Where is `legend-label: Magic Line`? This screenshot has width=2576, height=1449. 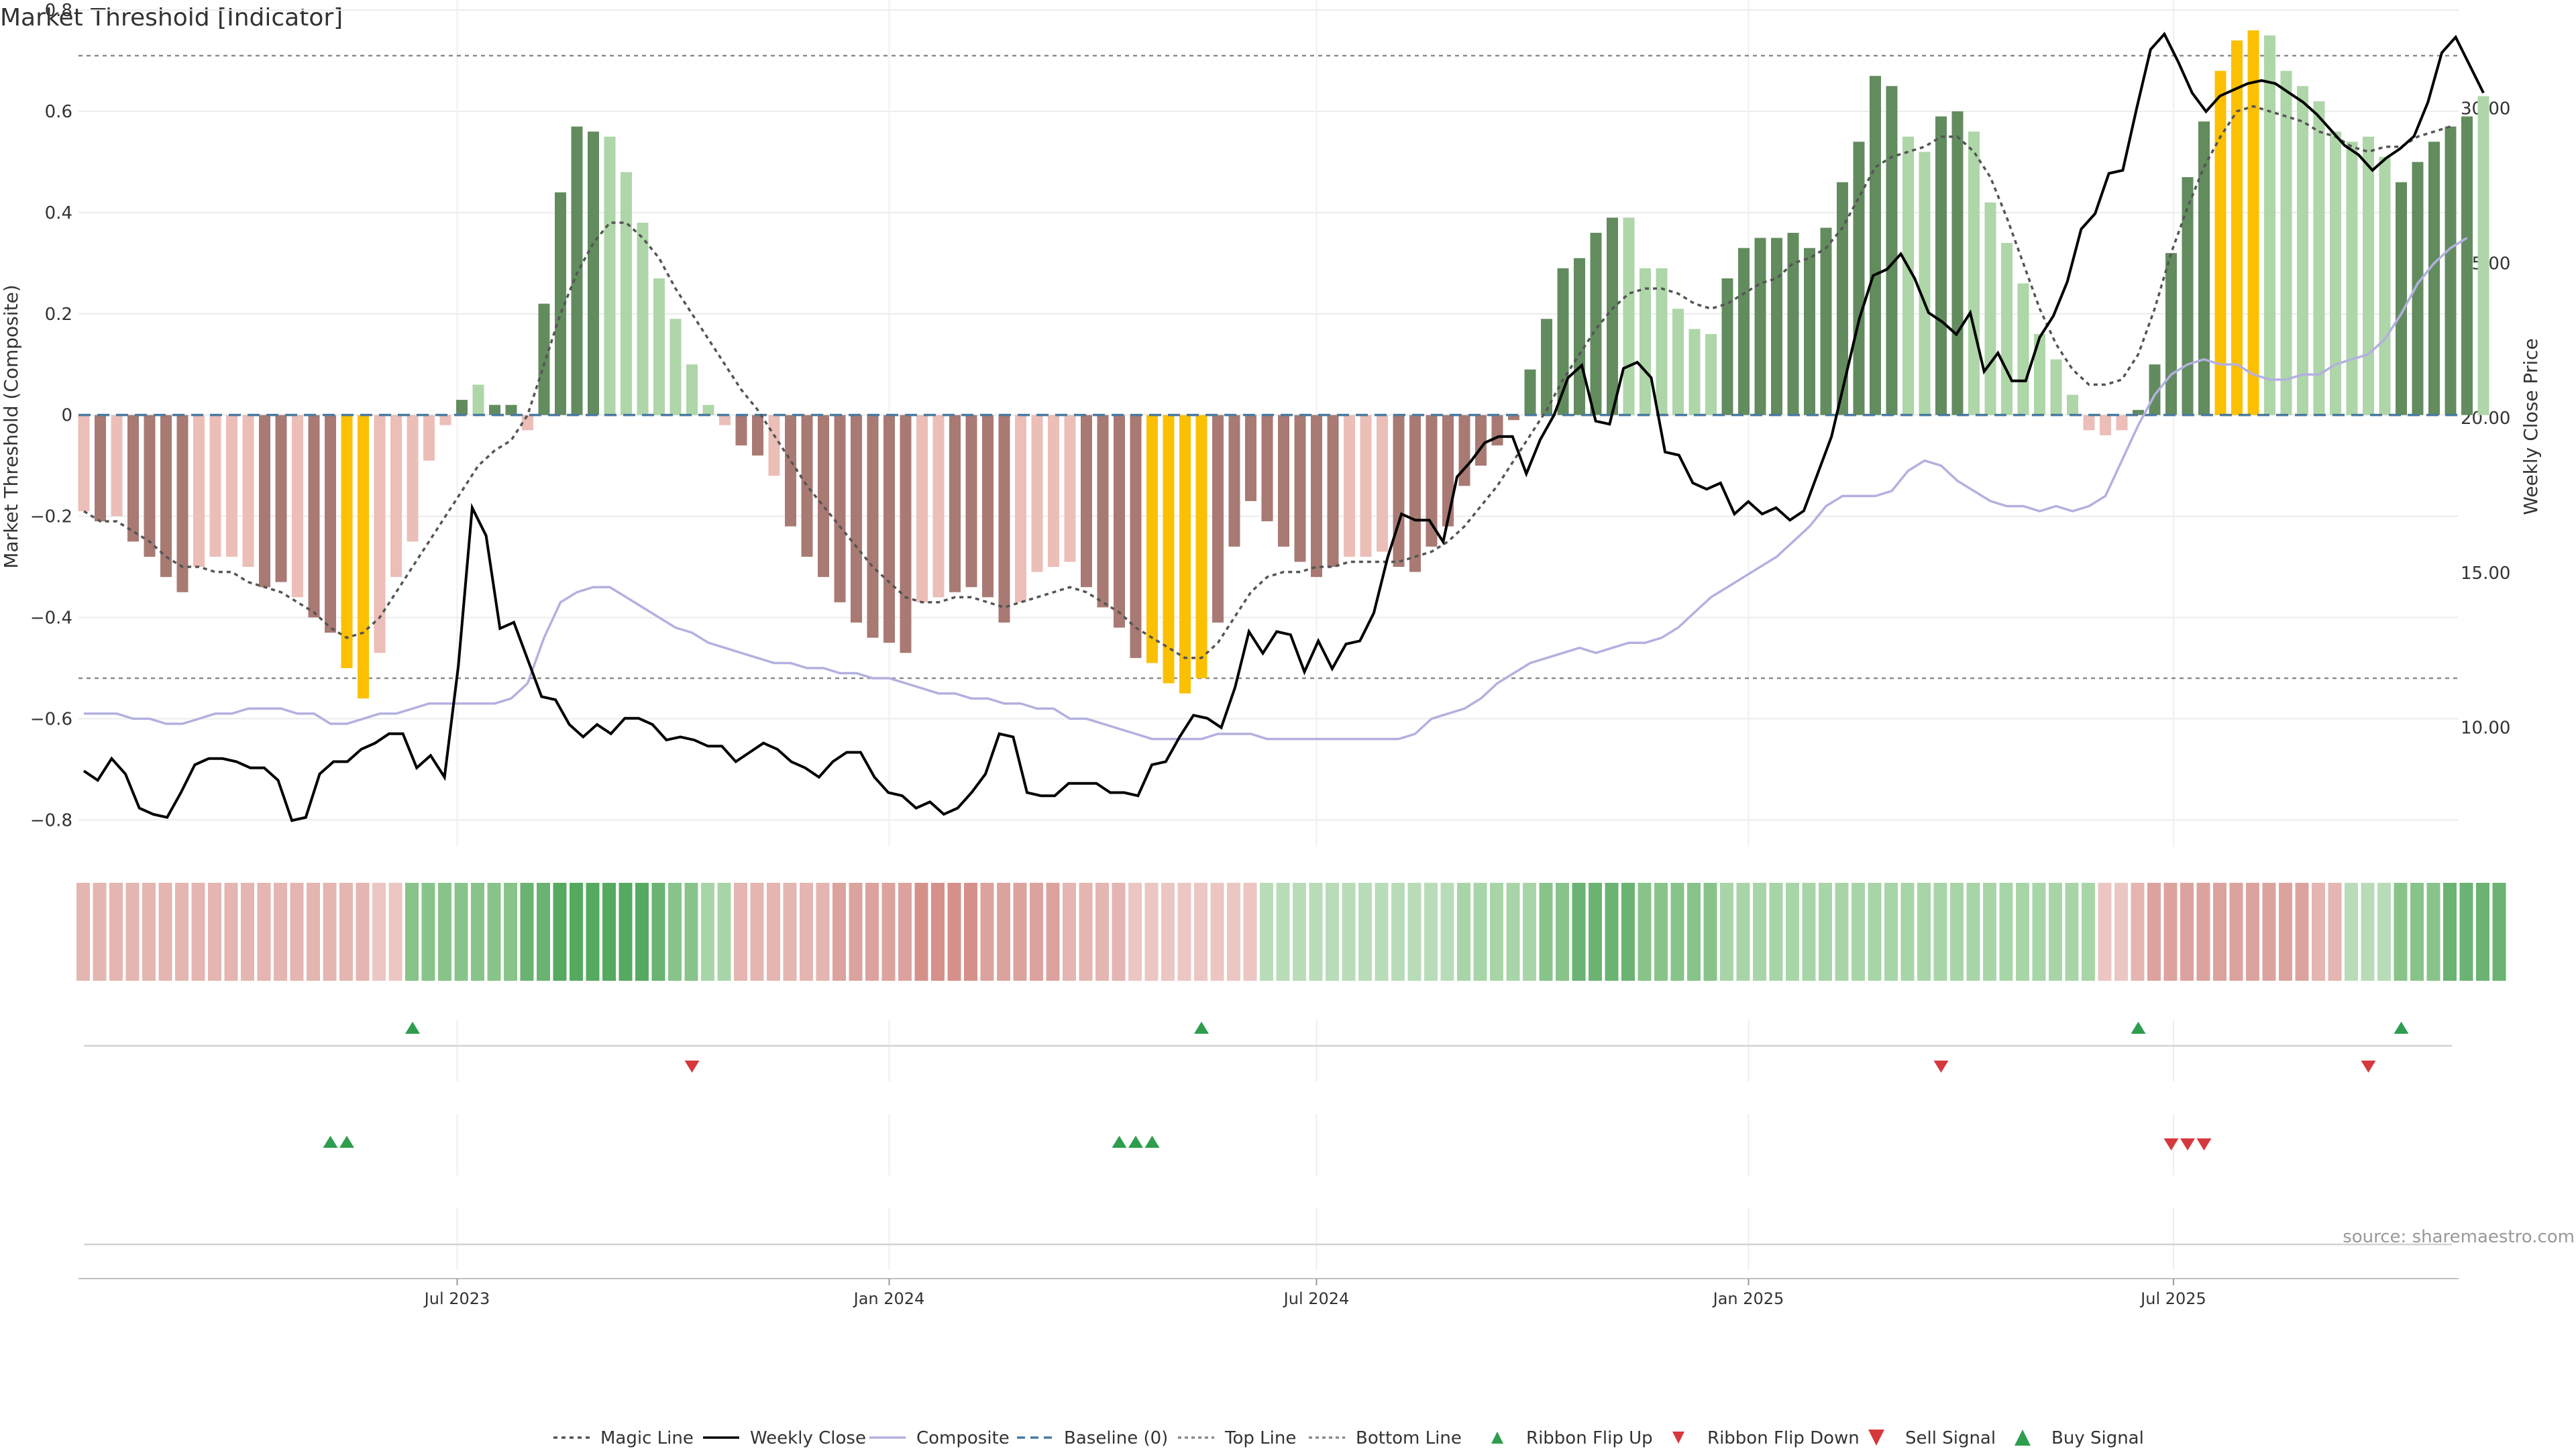 legend-label: Magic Line is located at coordinates (647, 1438).